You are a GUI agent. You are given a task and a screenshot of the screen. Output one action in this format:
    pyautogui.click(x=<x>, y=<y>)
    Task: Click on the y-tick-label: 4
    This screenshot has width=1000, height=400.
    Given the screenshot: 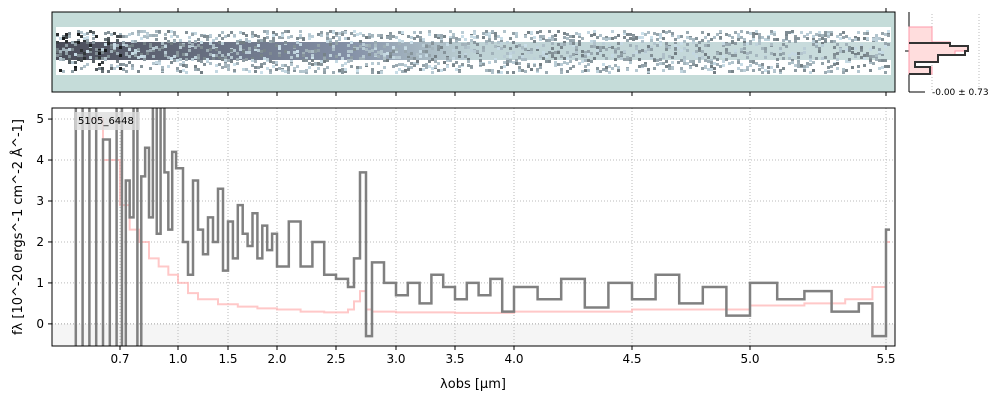 What is the action you would take?
    pyautogui.click(x=40, y=160)
    